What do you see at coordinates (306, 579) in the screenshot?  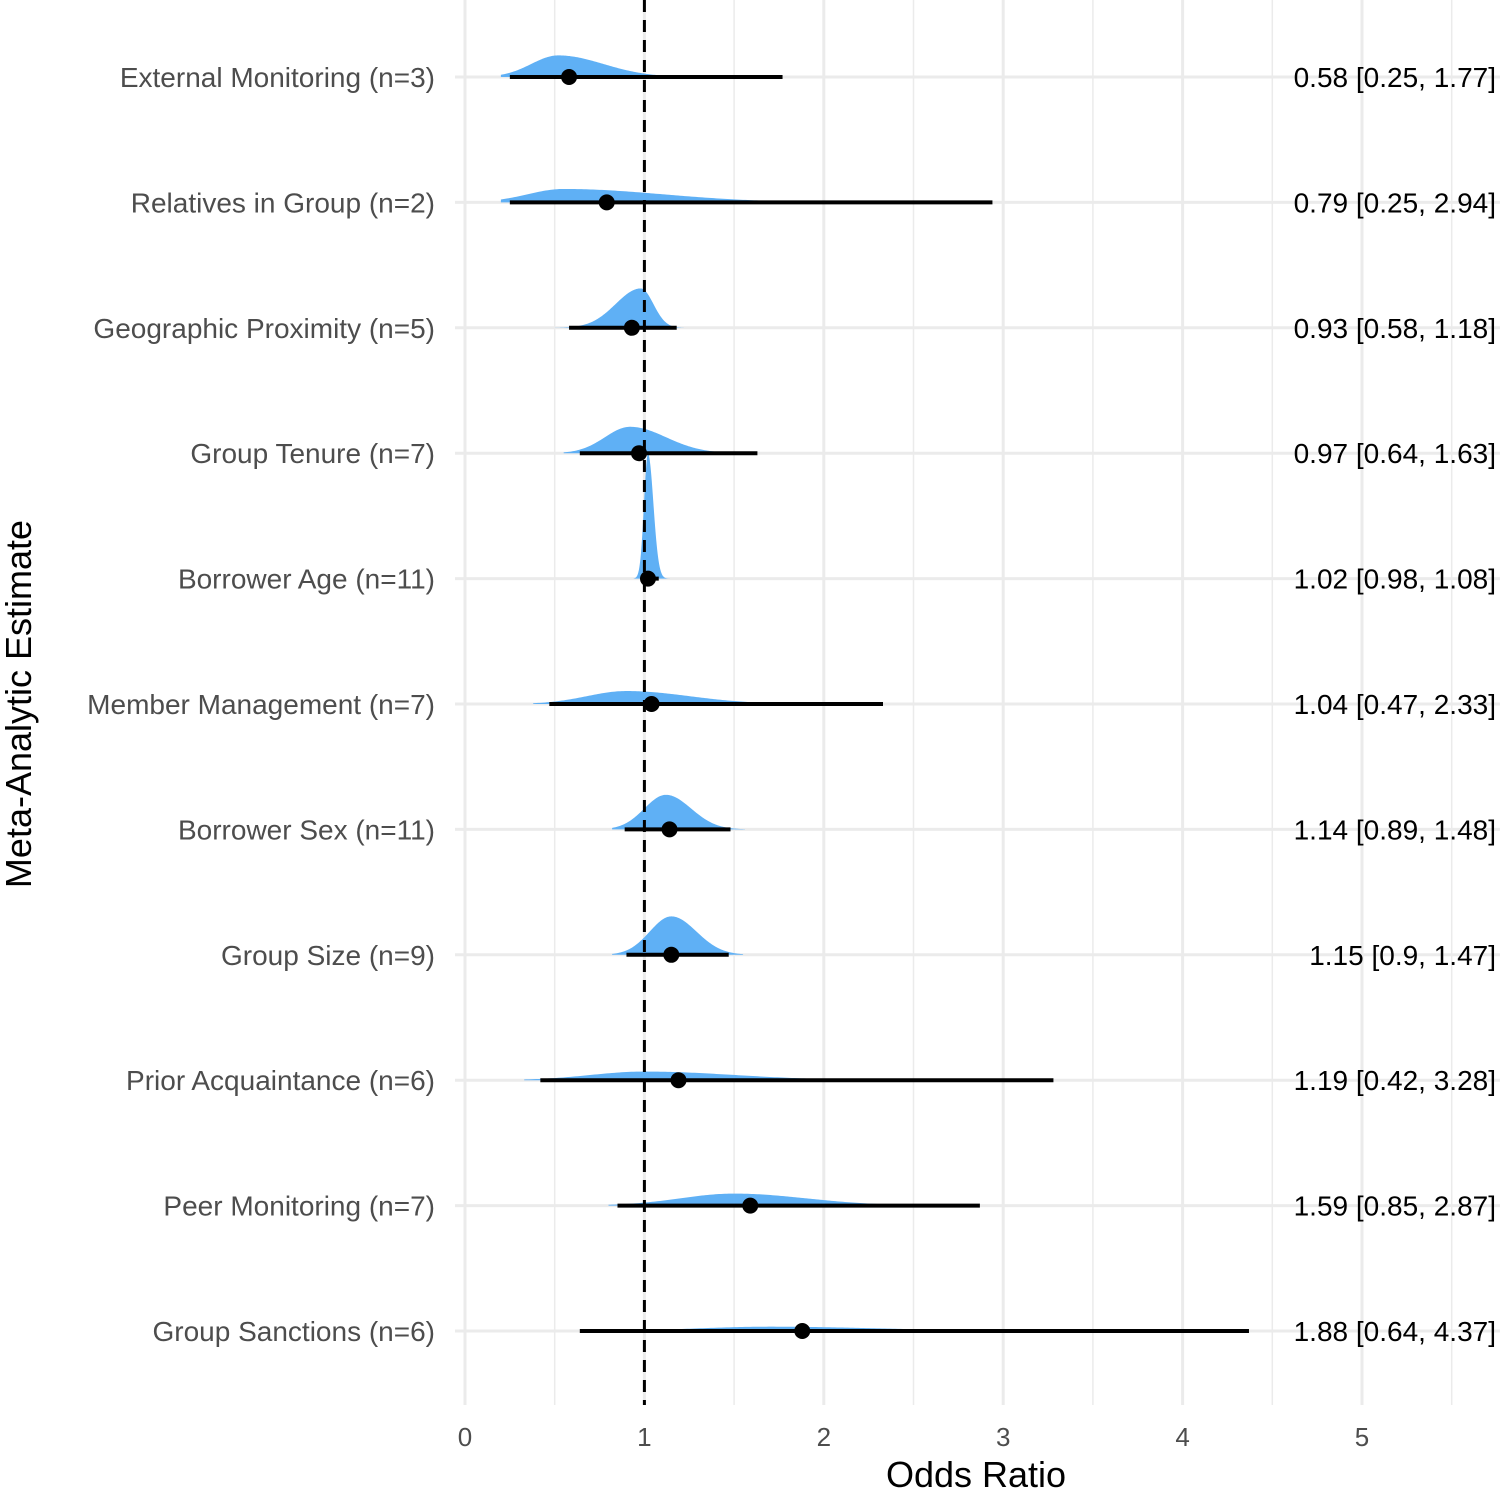 I see `category-label: Borrower Age (n=11)` at bounding box center [306, 579].